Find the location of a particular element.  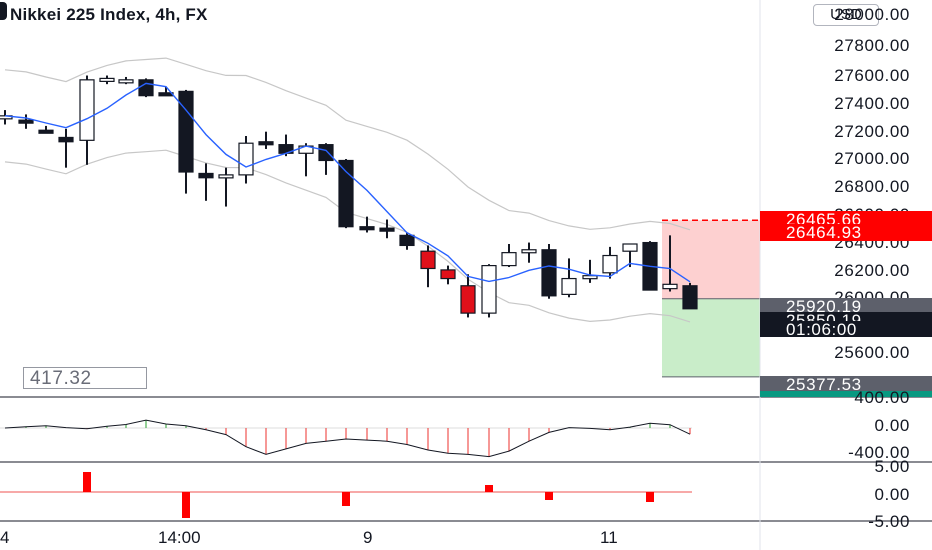

time-label: 11 is located at coordinates (609, 537).